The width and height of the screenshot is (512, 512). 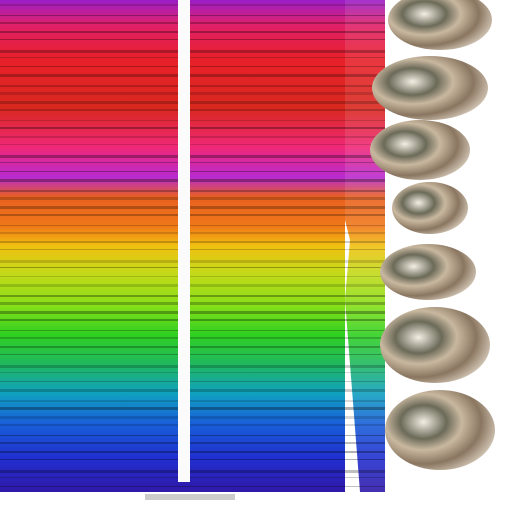 What do you see at coordinates (362, 246) in the screenshot?
I see `slanted-band` at bounding box center [362, 246].